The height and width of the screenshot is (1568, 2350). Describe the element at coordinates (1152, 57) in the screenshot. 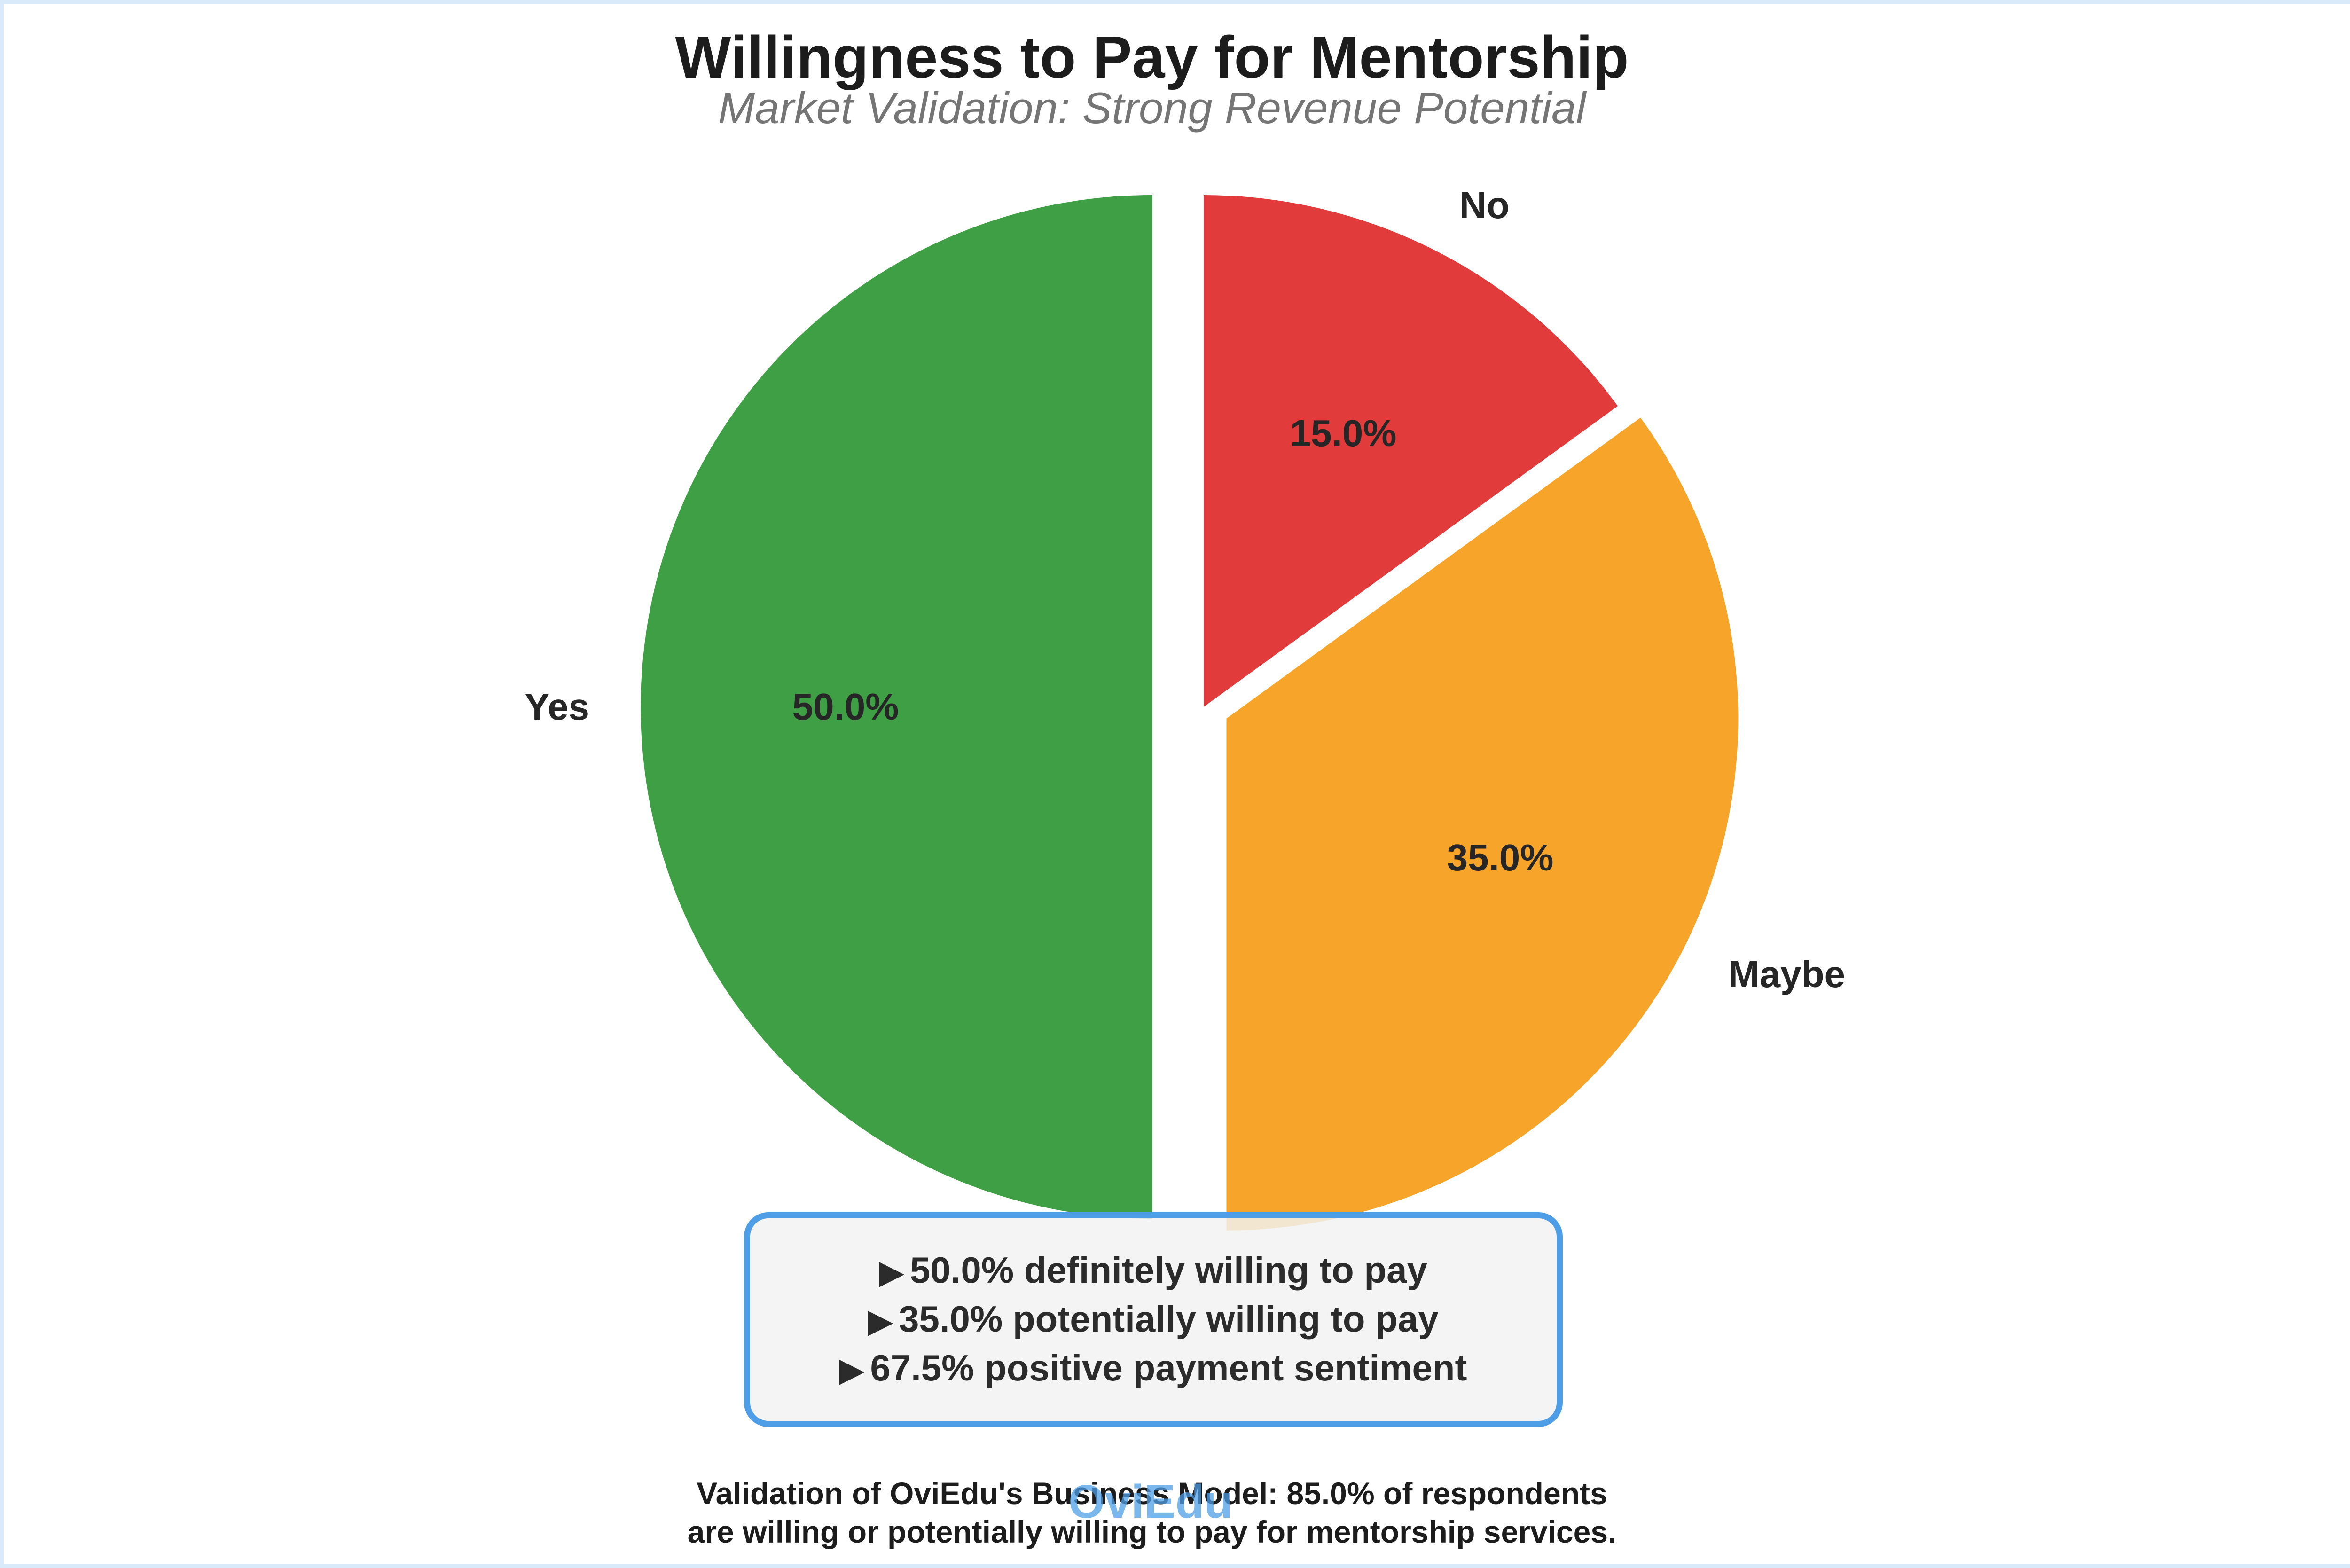

I see `chart-title: Willingness to Pay for Mentorship` at that location.